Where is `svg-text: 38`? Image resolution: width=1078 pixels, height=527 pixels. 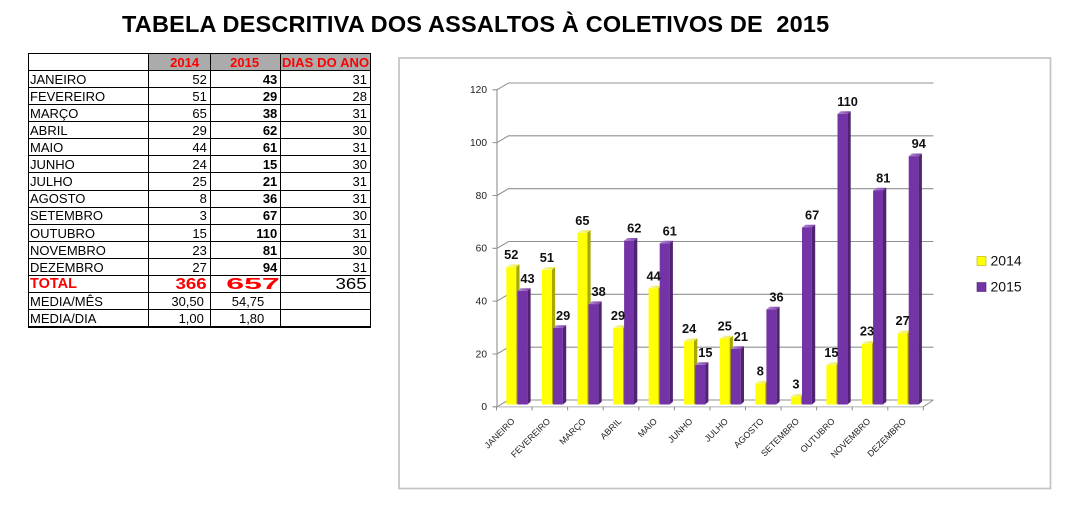 svg-text: 38 is located at coordinates (598, 291).